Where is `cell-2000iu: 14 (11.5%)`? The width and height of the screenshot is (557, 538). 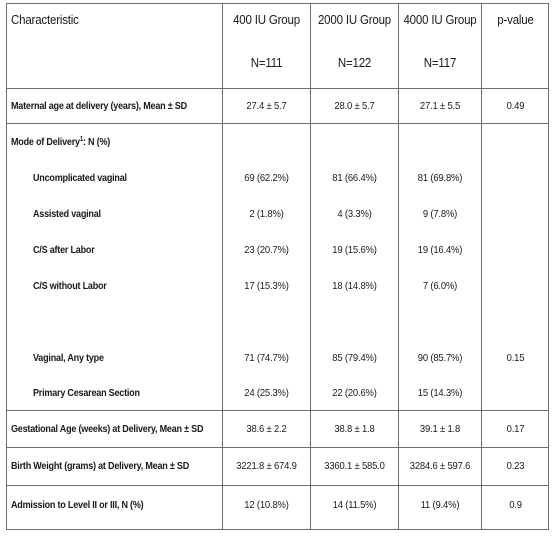 cell-2000iu: 14 (11.5%) is located at coordinates (354, 505).